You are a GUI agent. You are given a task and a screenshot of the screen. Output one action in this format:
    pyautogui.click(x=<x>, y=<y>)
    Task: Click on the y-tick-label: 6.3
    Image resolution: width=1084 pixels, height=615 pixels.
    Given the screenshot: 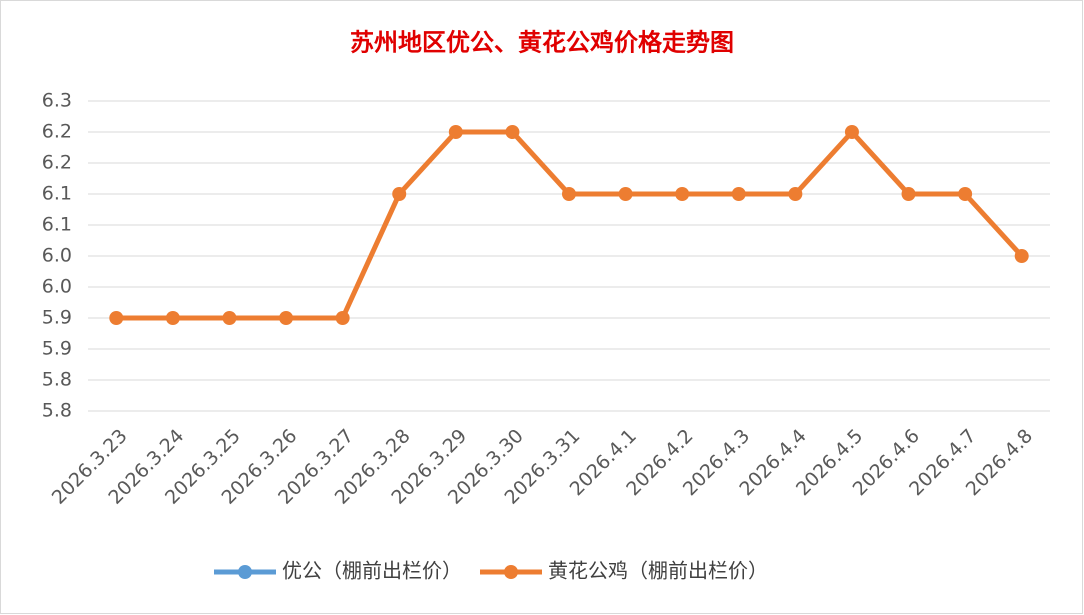 What is the action you would take?
    pyautogui.click(x=57, y=101)
    